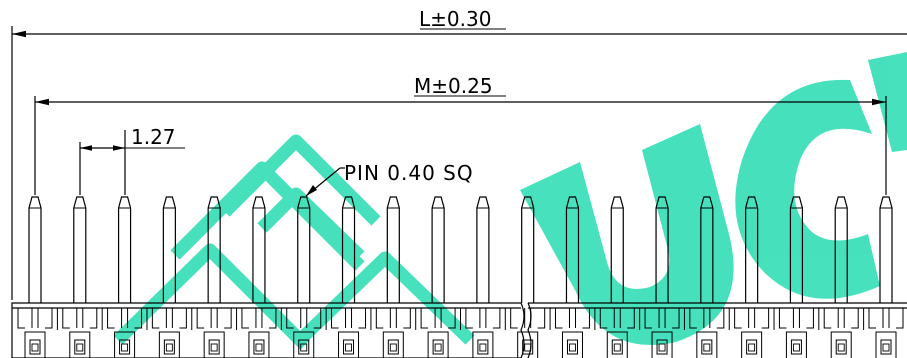 The image size is (907, 358). I want to click on pin-callout-label: PIN 0.40 SQ, so click(409, 173).